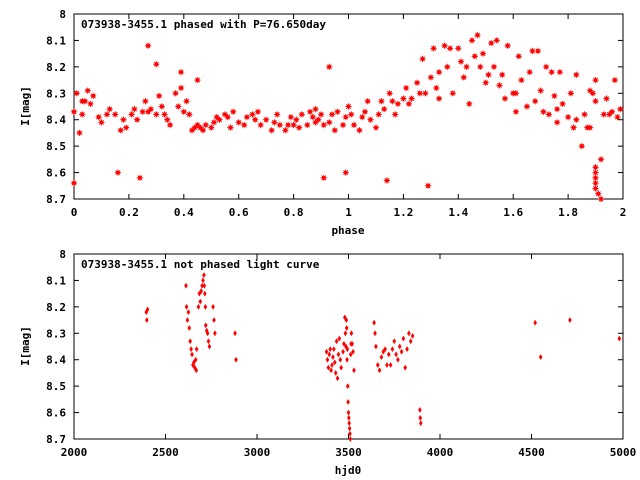 This screenshot has width=640, height=480. What do you see at coordinates (239, 212) in the screenshot?
I see `phased-x-tick-label: 0.6` at bounding box center [239, 212].